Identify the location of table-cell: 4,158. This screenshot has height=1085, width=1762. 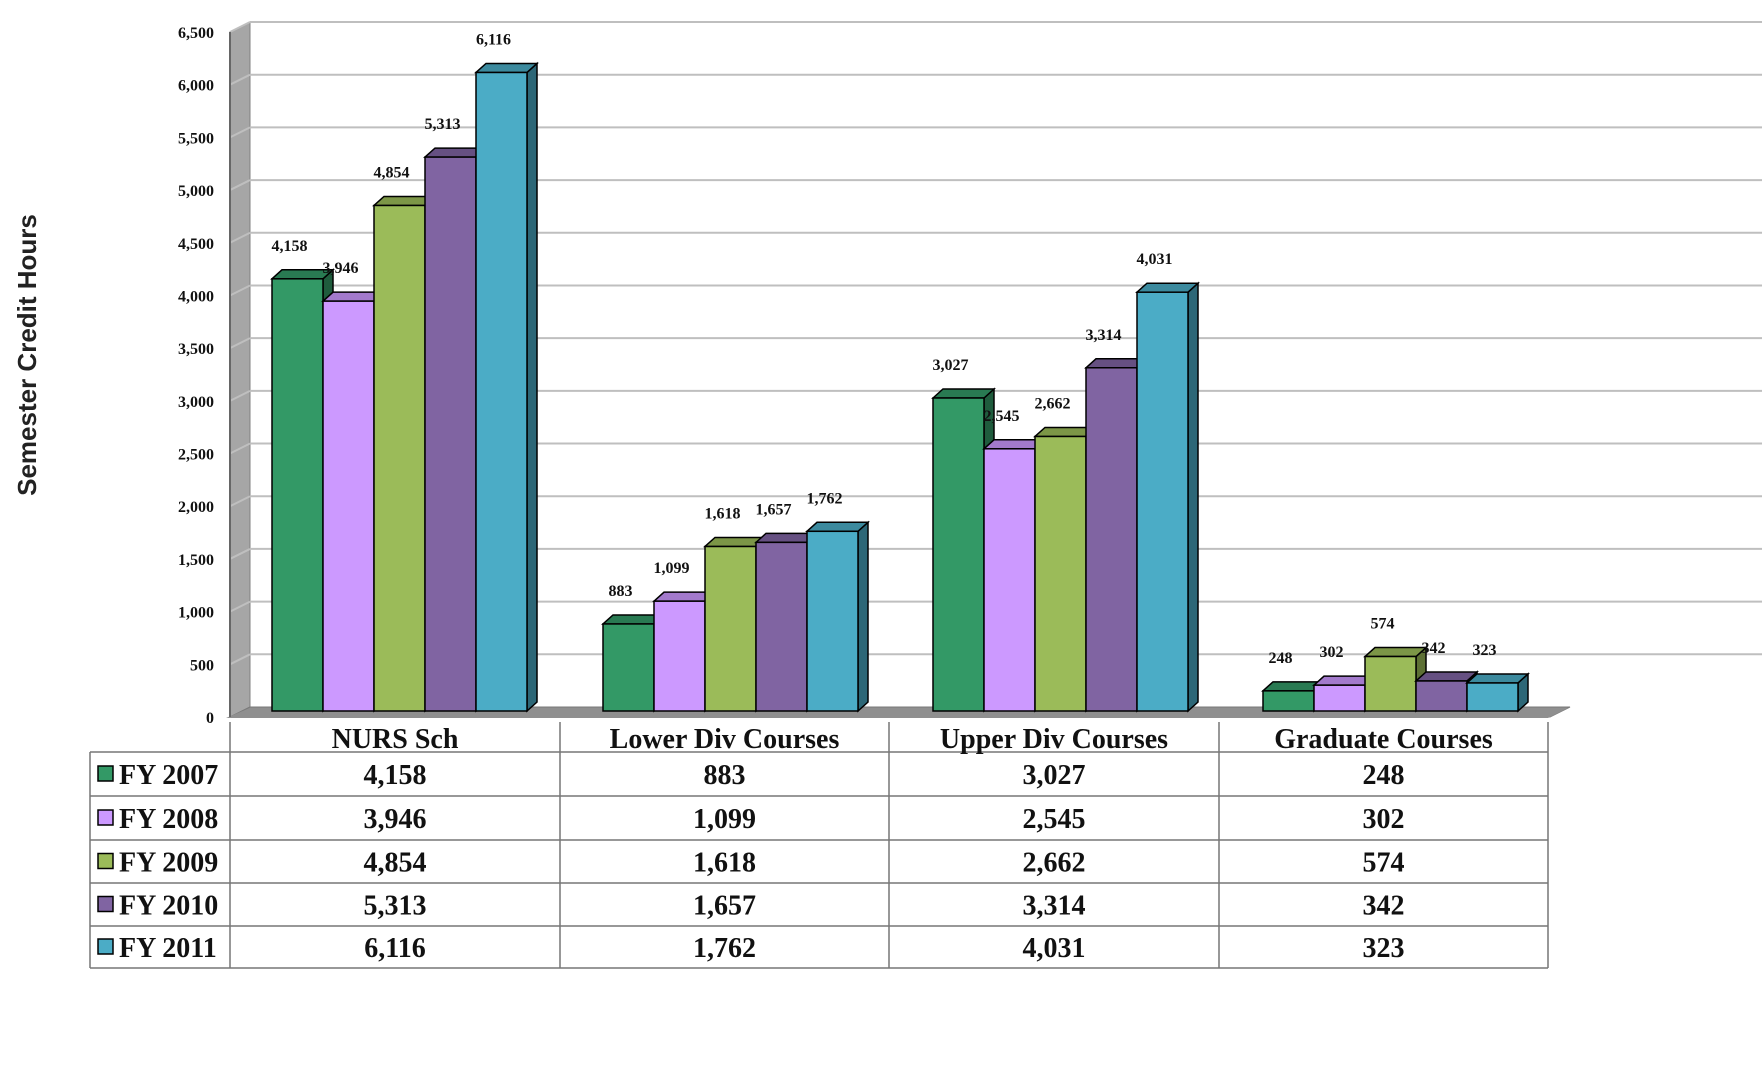
(395, 775).